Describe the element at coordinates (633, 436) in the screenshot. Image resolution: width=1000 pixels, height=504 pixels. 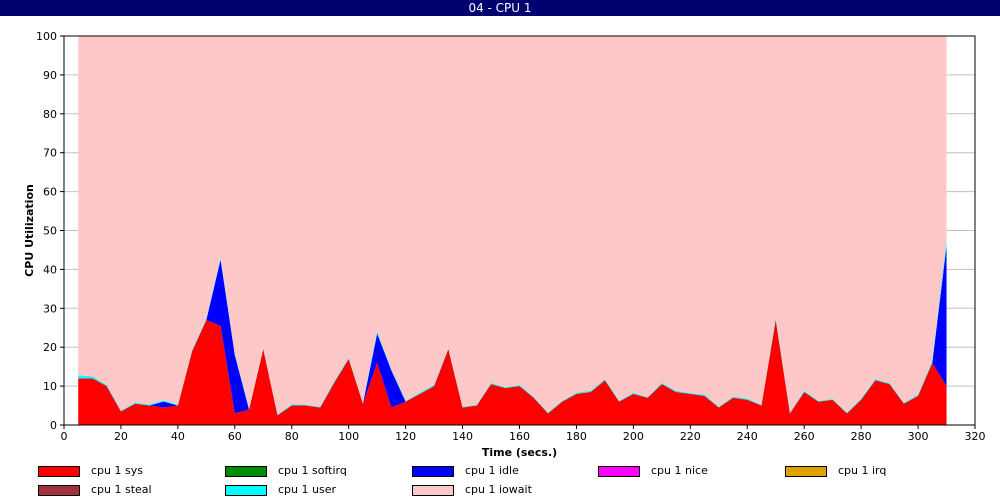
I see `x-tick-label: 200` at that location.